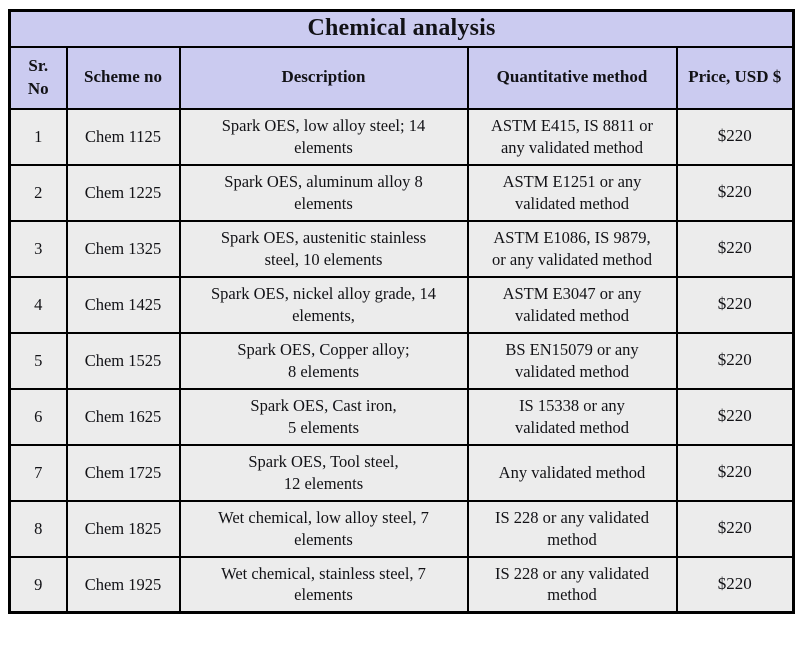 The height and width of the screenshot is (656, 800). What do you see at coordinates (123, 77) in the screenshot?
I see `column-header-scheme-no: Scheme no` at bounding box center [123, 77].